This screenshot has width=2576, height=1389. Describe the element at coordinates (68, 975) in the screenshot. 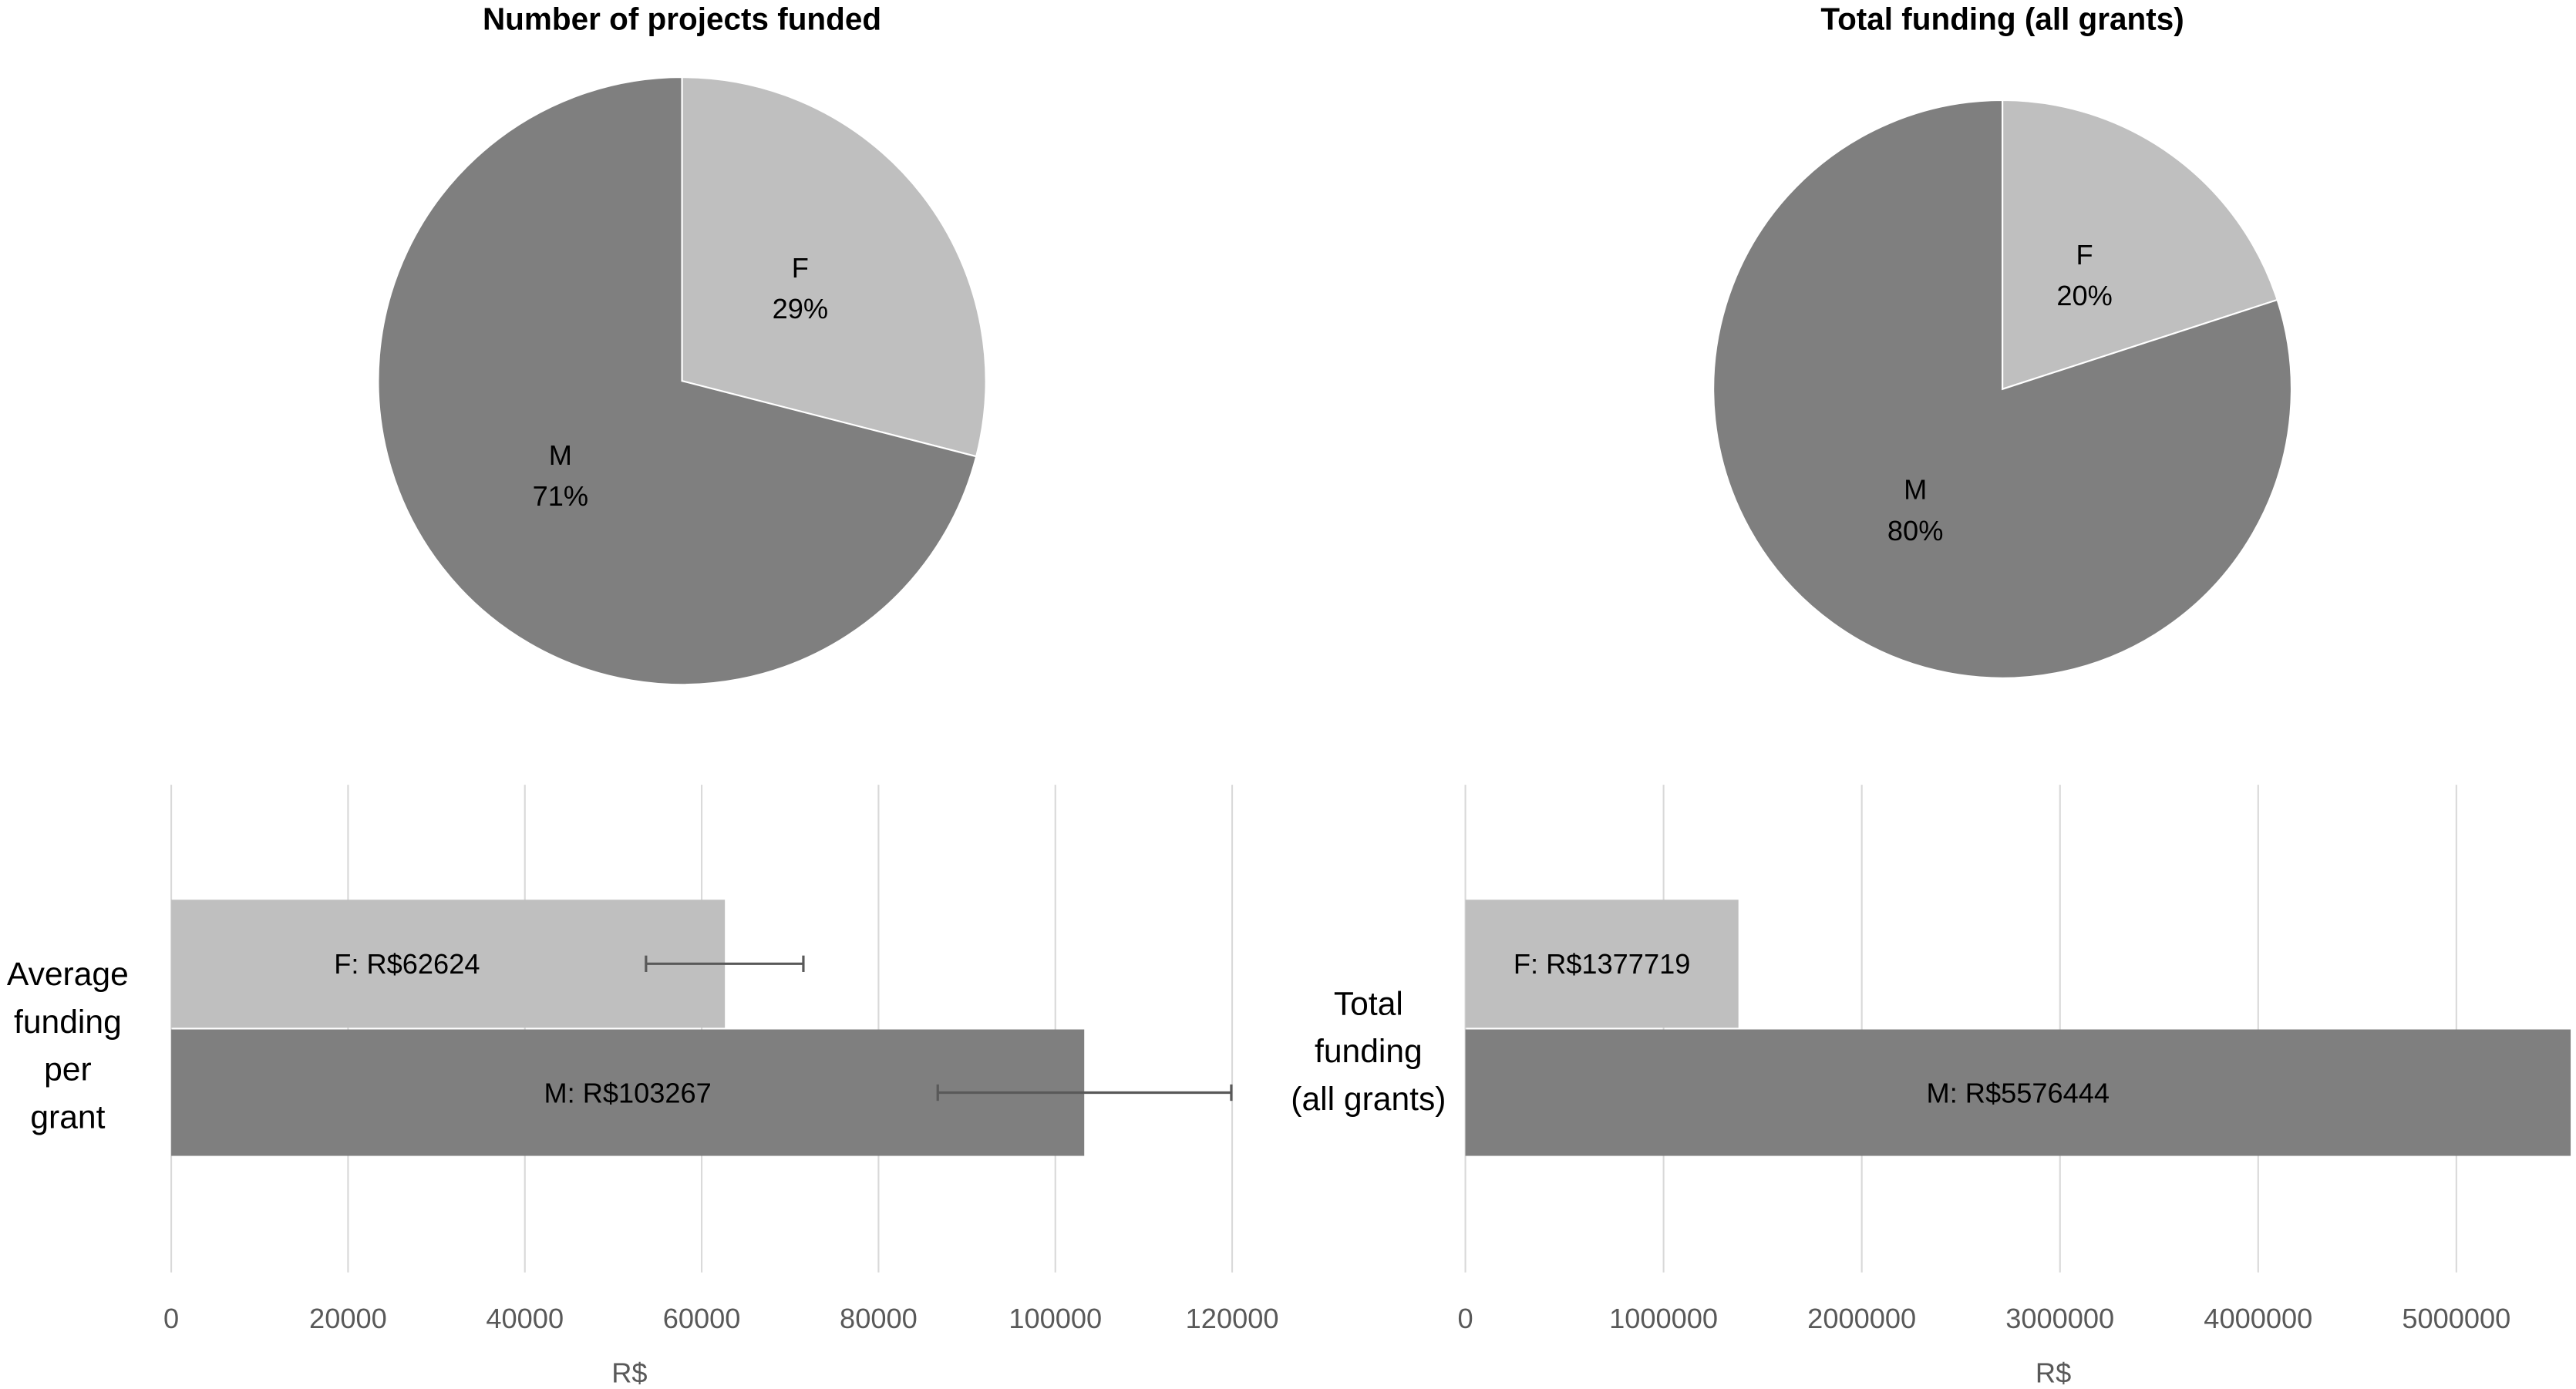

I see `category-label: Average` at that location.